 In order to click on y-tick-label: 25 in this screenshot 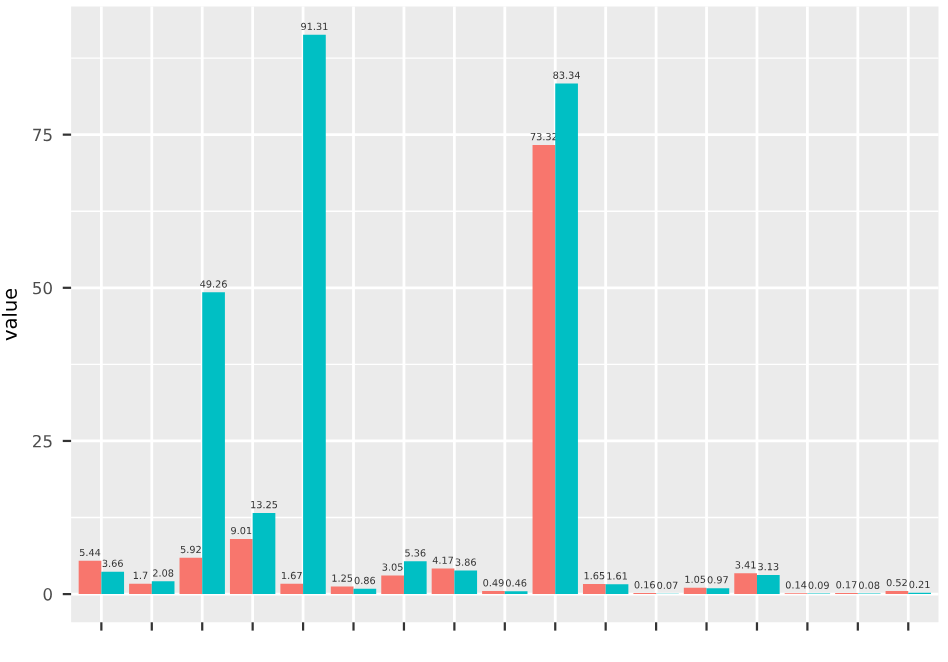, I will do `click(42, 441)`.